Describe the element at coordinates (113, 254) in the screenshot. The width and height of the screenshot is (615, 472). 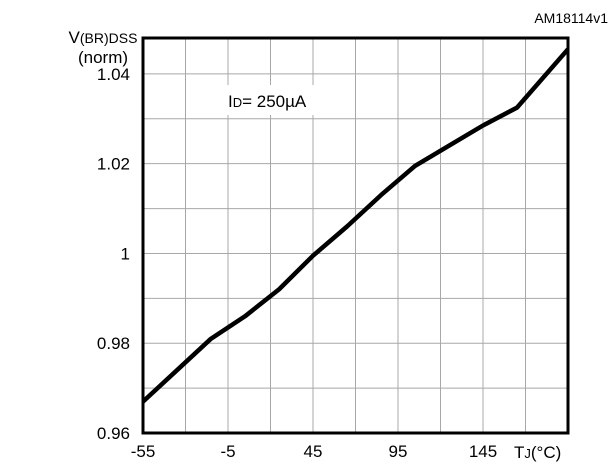
I see `y-tick-labels: 0.96 0.98 1 1.02 1.04` at that location.